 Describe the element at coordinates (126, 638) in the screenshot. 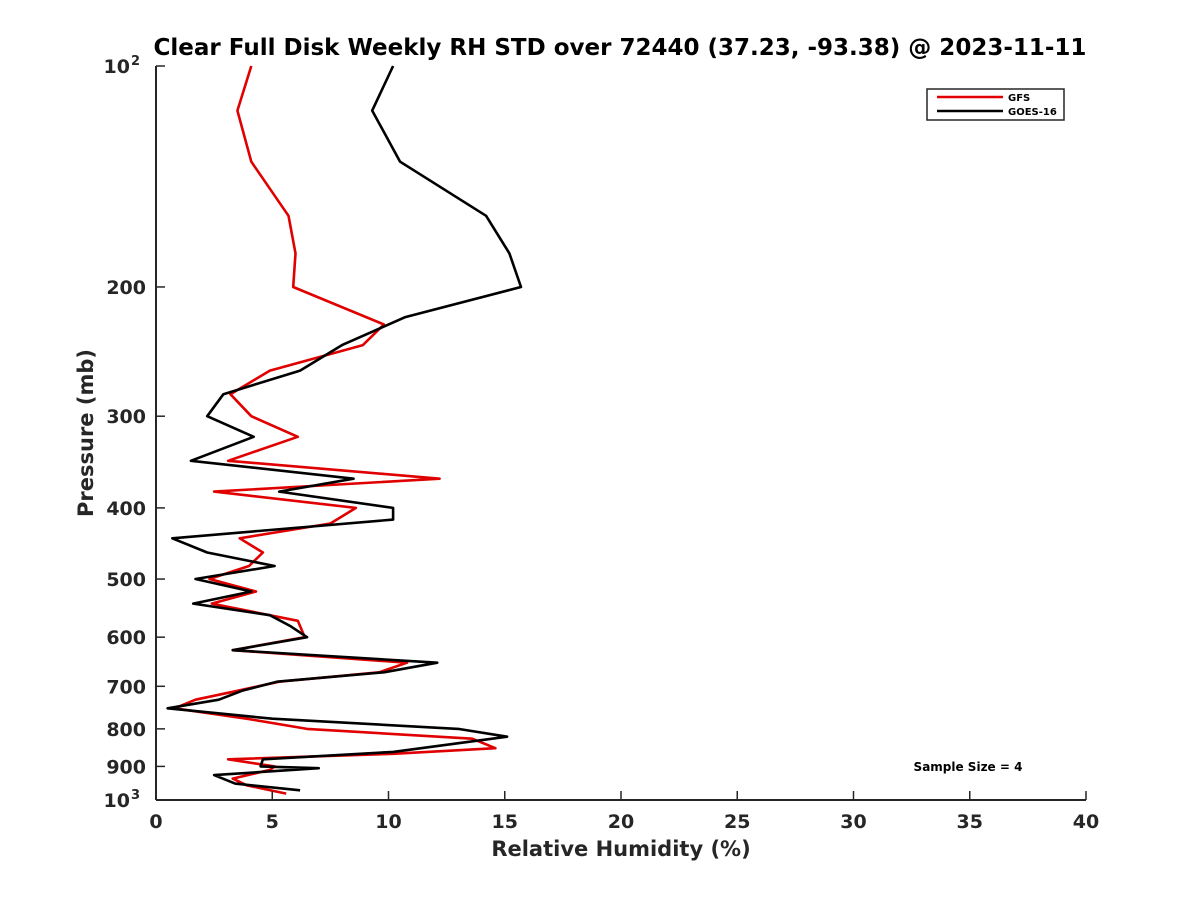

I see `y-tick-label: 600` at that location.